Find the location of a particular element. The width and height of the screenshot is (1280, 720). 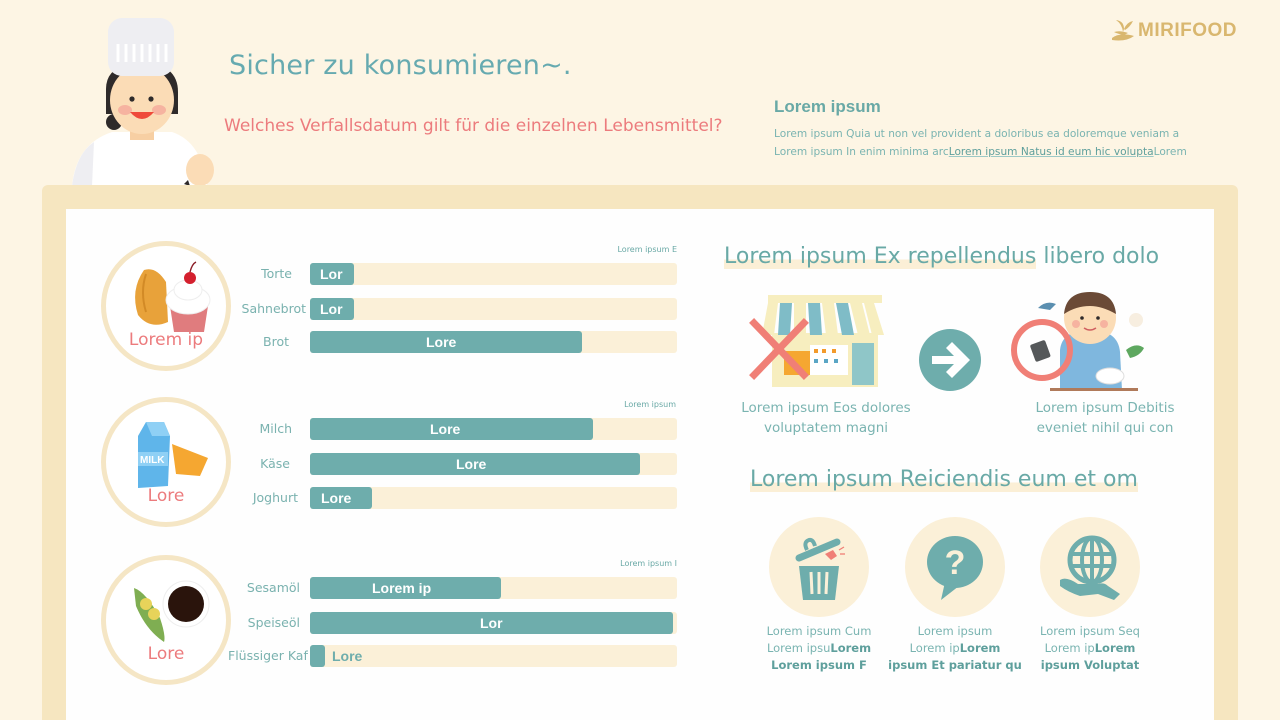

caption-line: eveniet nihil qui con is located at coordinates (1105, 428).